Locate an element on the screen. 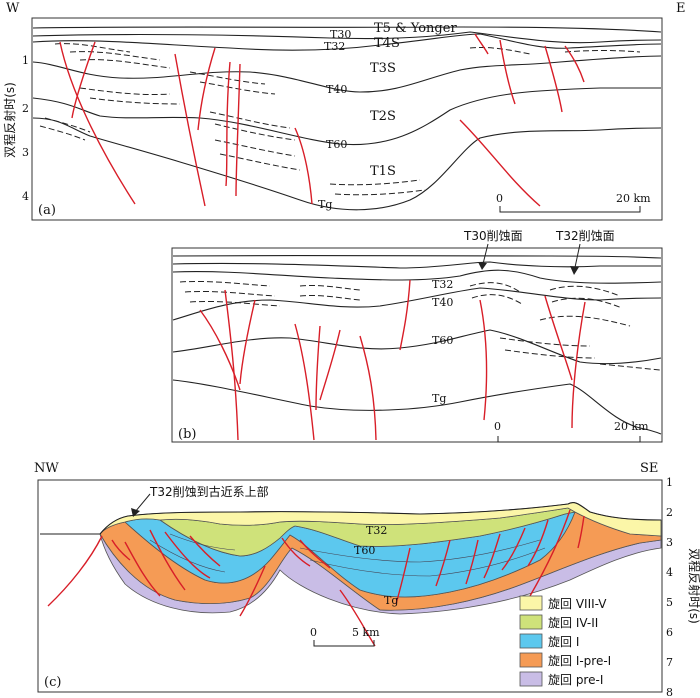 This screenshot has height=698, width=700. legend-swatch-i is located at coordinates (531, 641).